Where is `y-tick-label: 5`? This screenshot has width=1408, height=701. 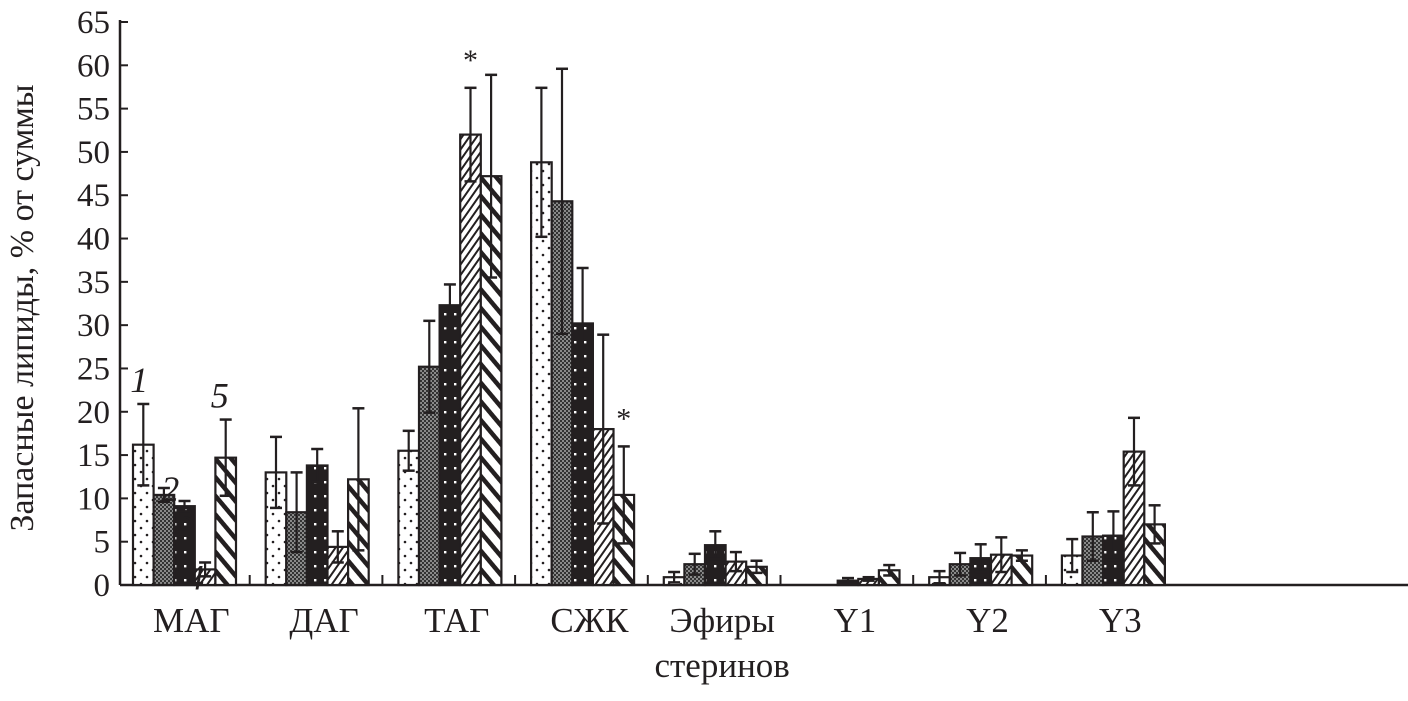
y-tick-label: 5 is located at coordinates (102, 543).